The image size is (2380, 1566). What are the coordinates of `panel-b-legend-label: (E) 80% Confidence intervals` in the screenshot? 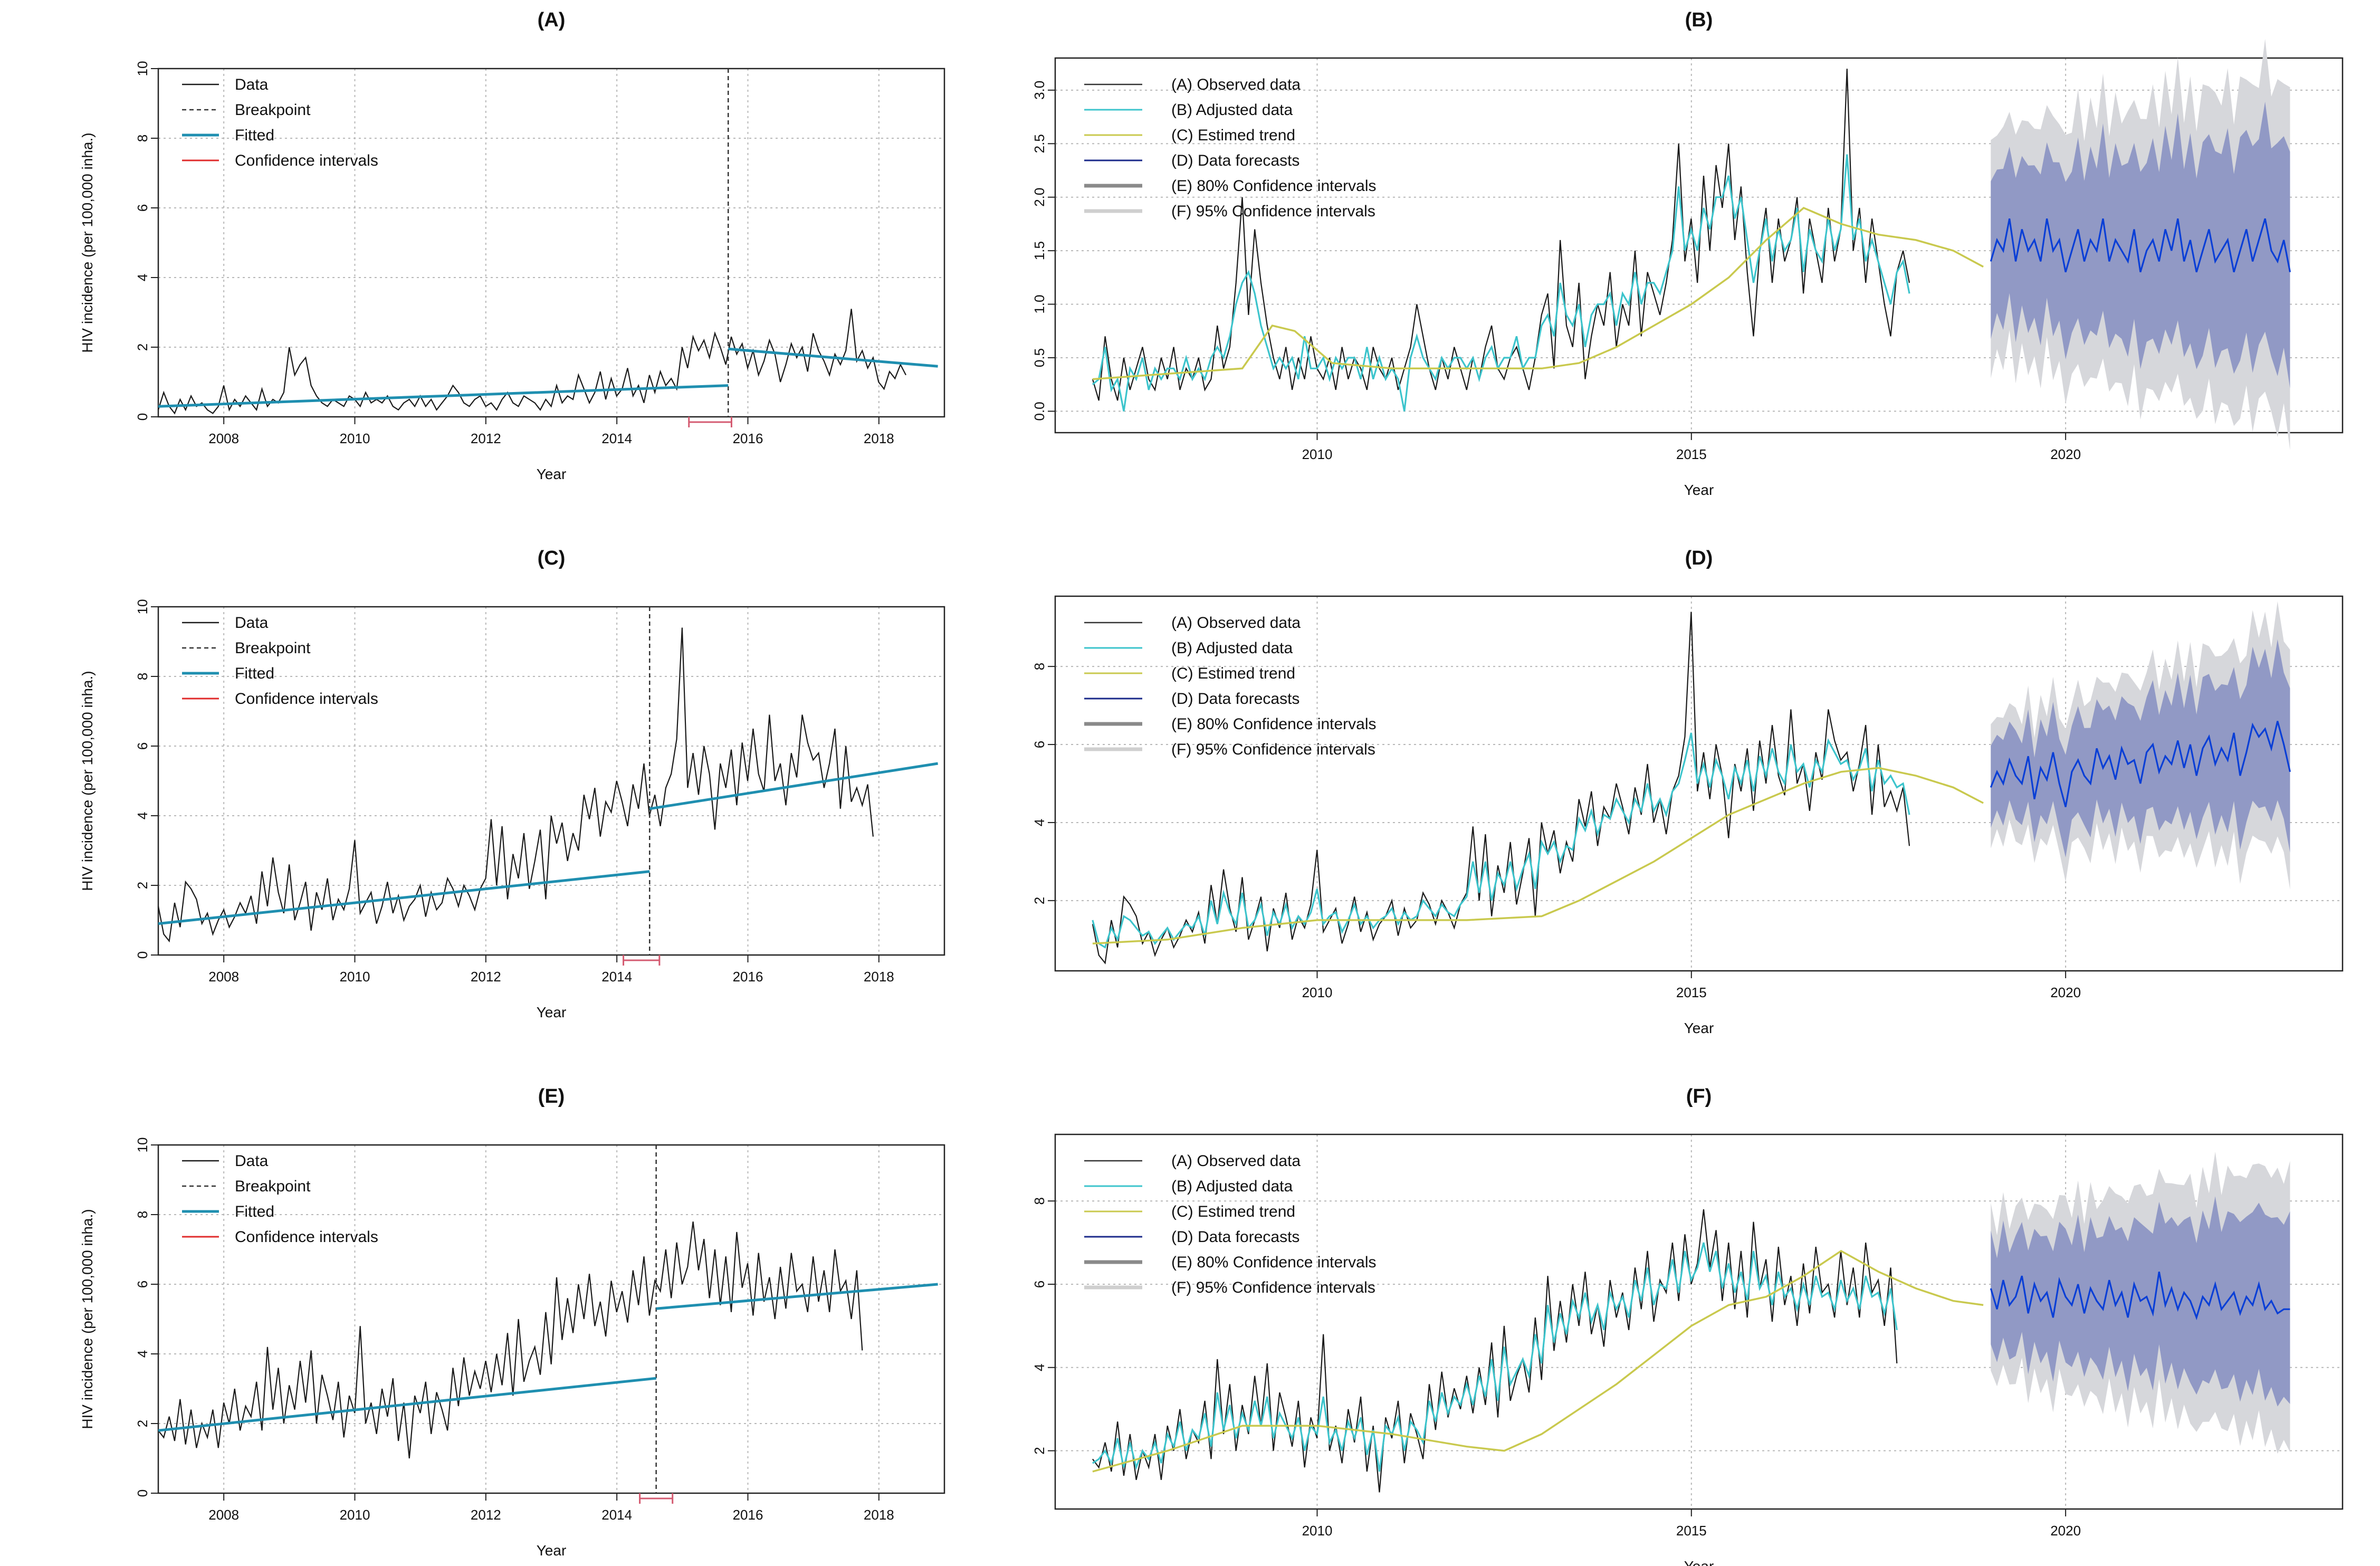 It's located at (1274, 186).